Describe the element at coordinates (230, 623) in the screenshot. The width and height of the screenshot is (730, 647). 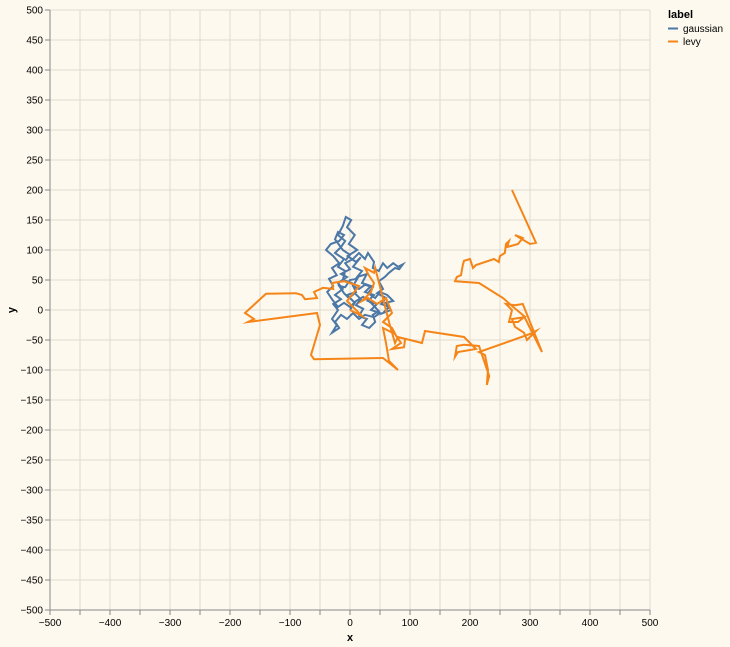
I see `x-tick-label: −200` at that location.